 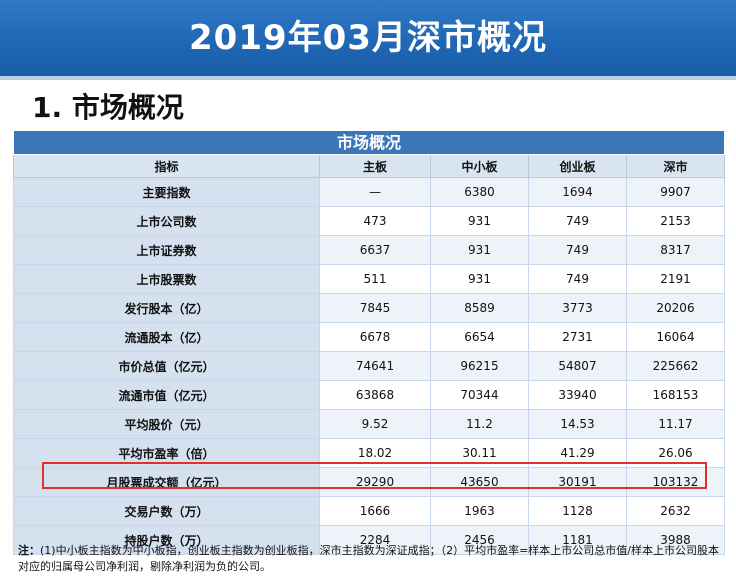 I want to click on column-header: 指标, so click(x=166, y=166).